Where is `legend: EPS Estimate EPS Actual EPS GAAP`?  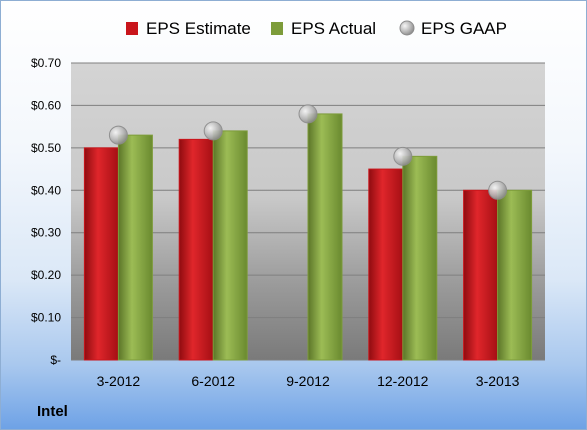 legend: EPS Estimate EPS Actual EPS GAAP is located at coordinates (316, 28).